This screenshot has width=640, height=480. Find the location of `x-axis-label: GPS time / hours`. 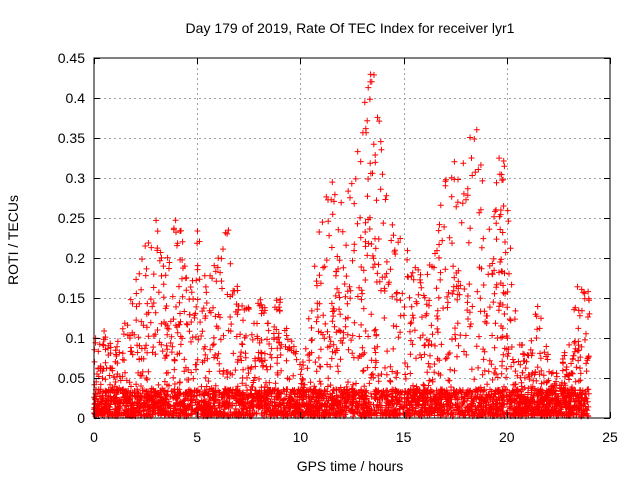

x-axis-label: GPS time / hours is located at coordinates (350, 466).